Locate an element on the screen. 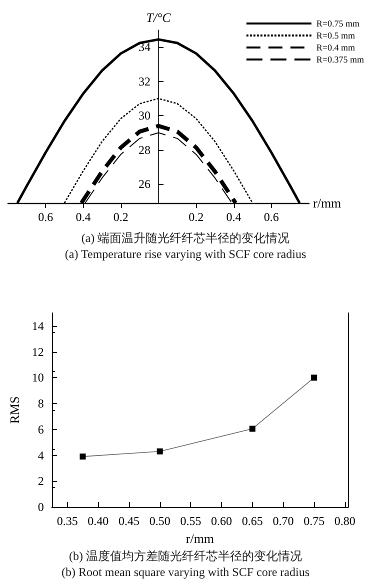 This screenshot has height=583, width=371. text: (a) Temperature rise varying with SCF core radius is located at coordinates (185, 254).